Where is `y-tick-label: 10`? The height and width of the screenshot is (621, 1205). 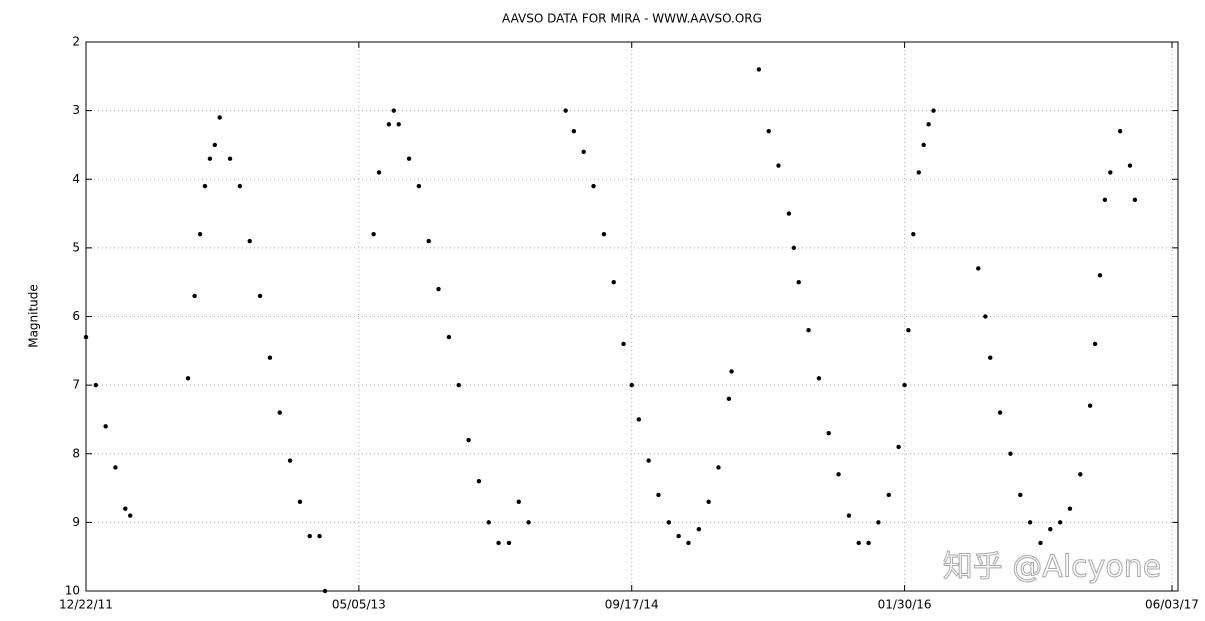
y-tick-label: 10 is located at coordinates (72, 591).